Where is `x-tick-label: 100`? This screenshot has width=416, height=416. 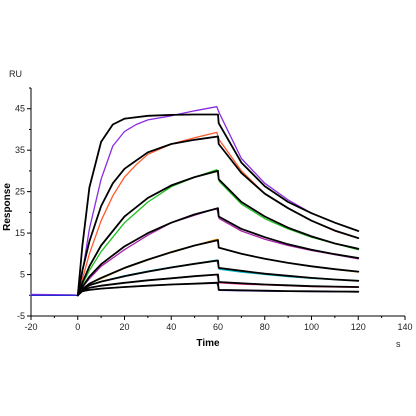 x-tick-label: 100 is located at coordinates (311, 327).